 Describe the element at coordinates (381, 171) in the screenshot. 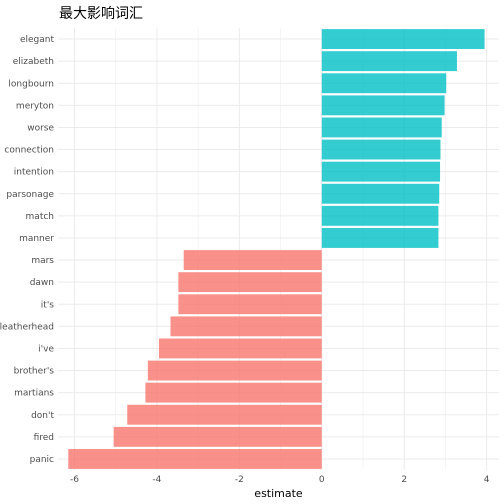

I see `bar-intention` at that location.